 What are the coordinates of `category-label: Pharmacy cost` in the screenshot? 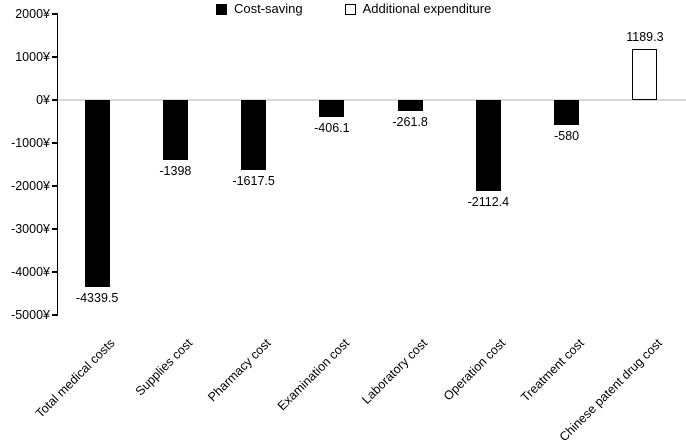 It's located at (239, 370).